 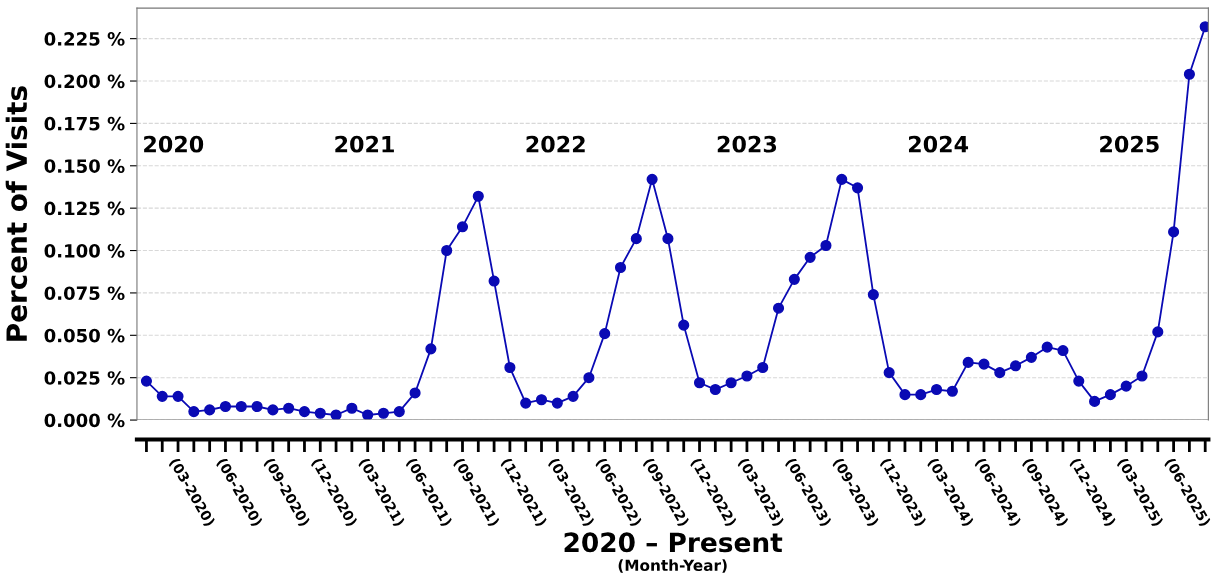 I want to click on annotation: 2022, so click(x=555, y=144).